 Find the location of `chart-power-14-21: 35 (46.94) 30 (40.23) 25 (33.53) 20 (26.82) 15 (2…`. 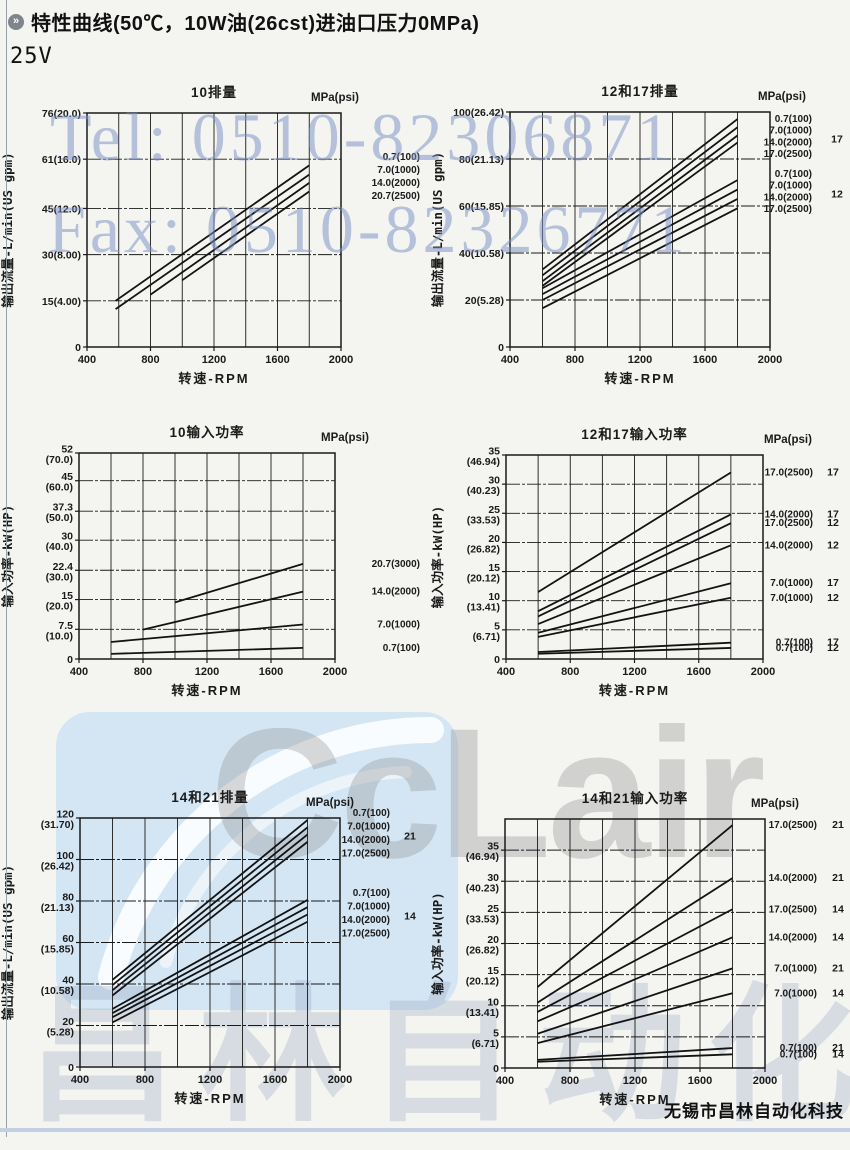

chart-power-14-21: 35 (46.94) 30 (40.23) 25 (33.53) 20 (26.82) 15 (2… is located at coordinates (640, 947).